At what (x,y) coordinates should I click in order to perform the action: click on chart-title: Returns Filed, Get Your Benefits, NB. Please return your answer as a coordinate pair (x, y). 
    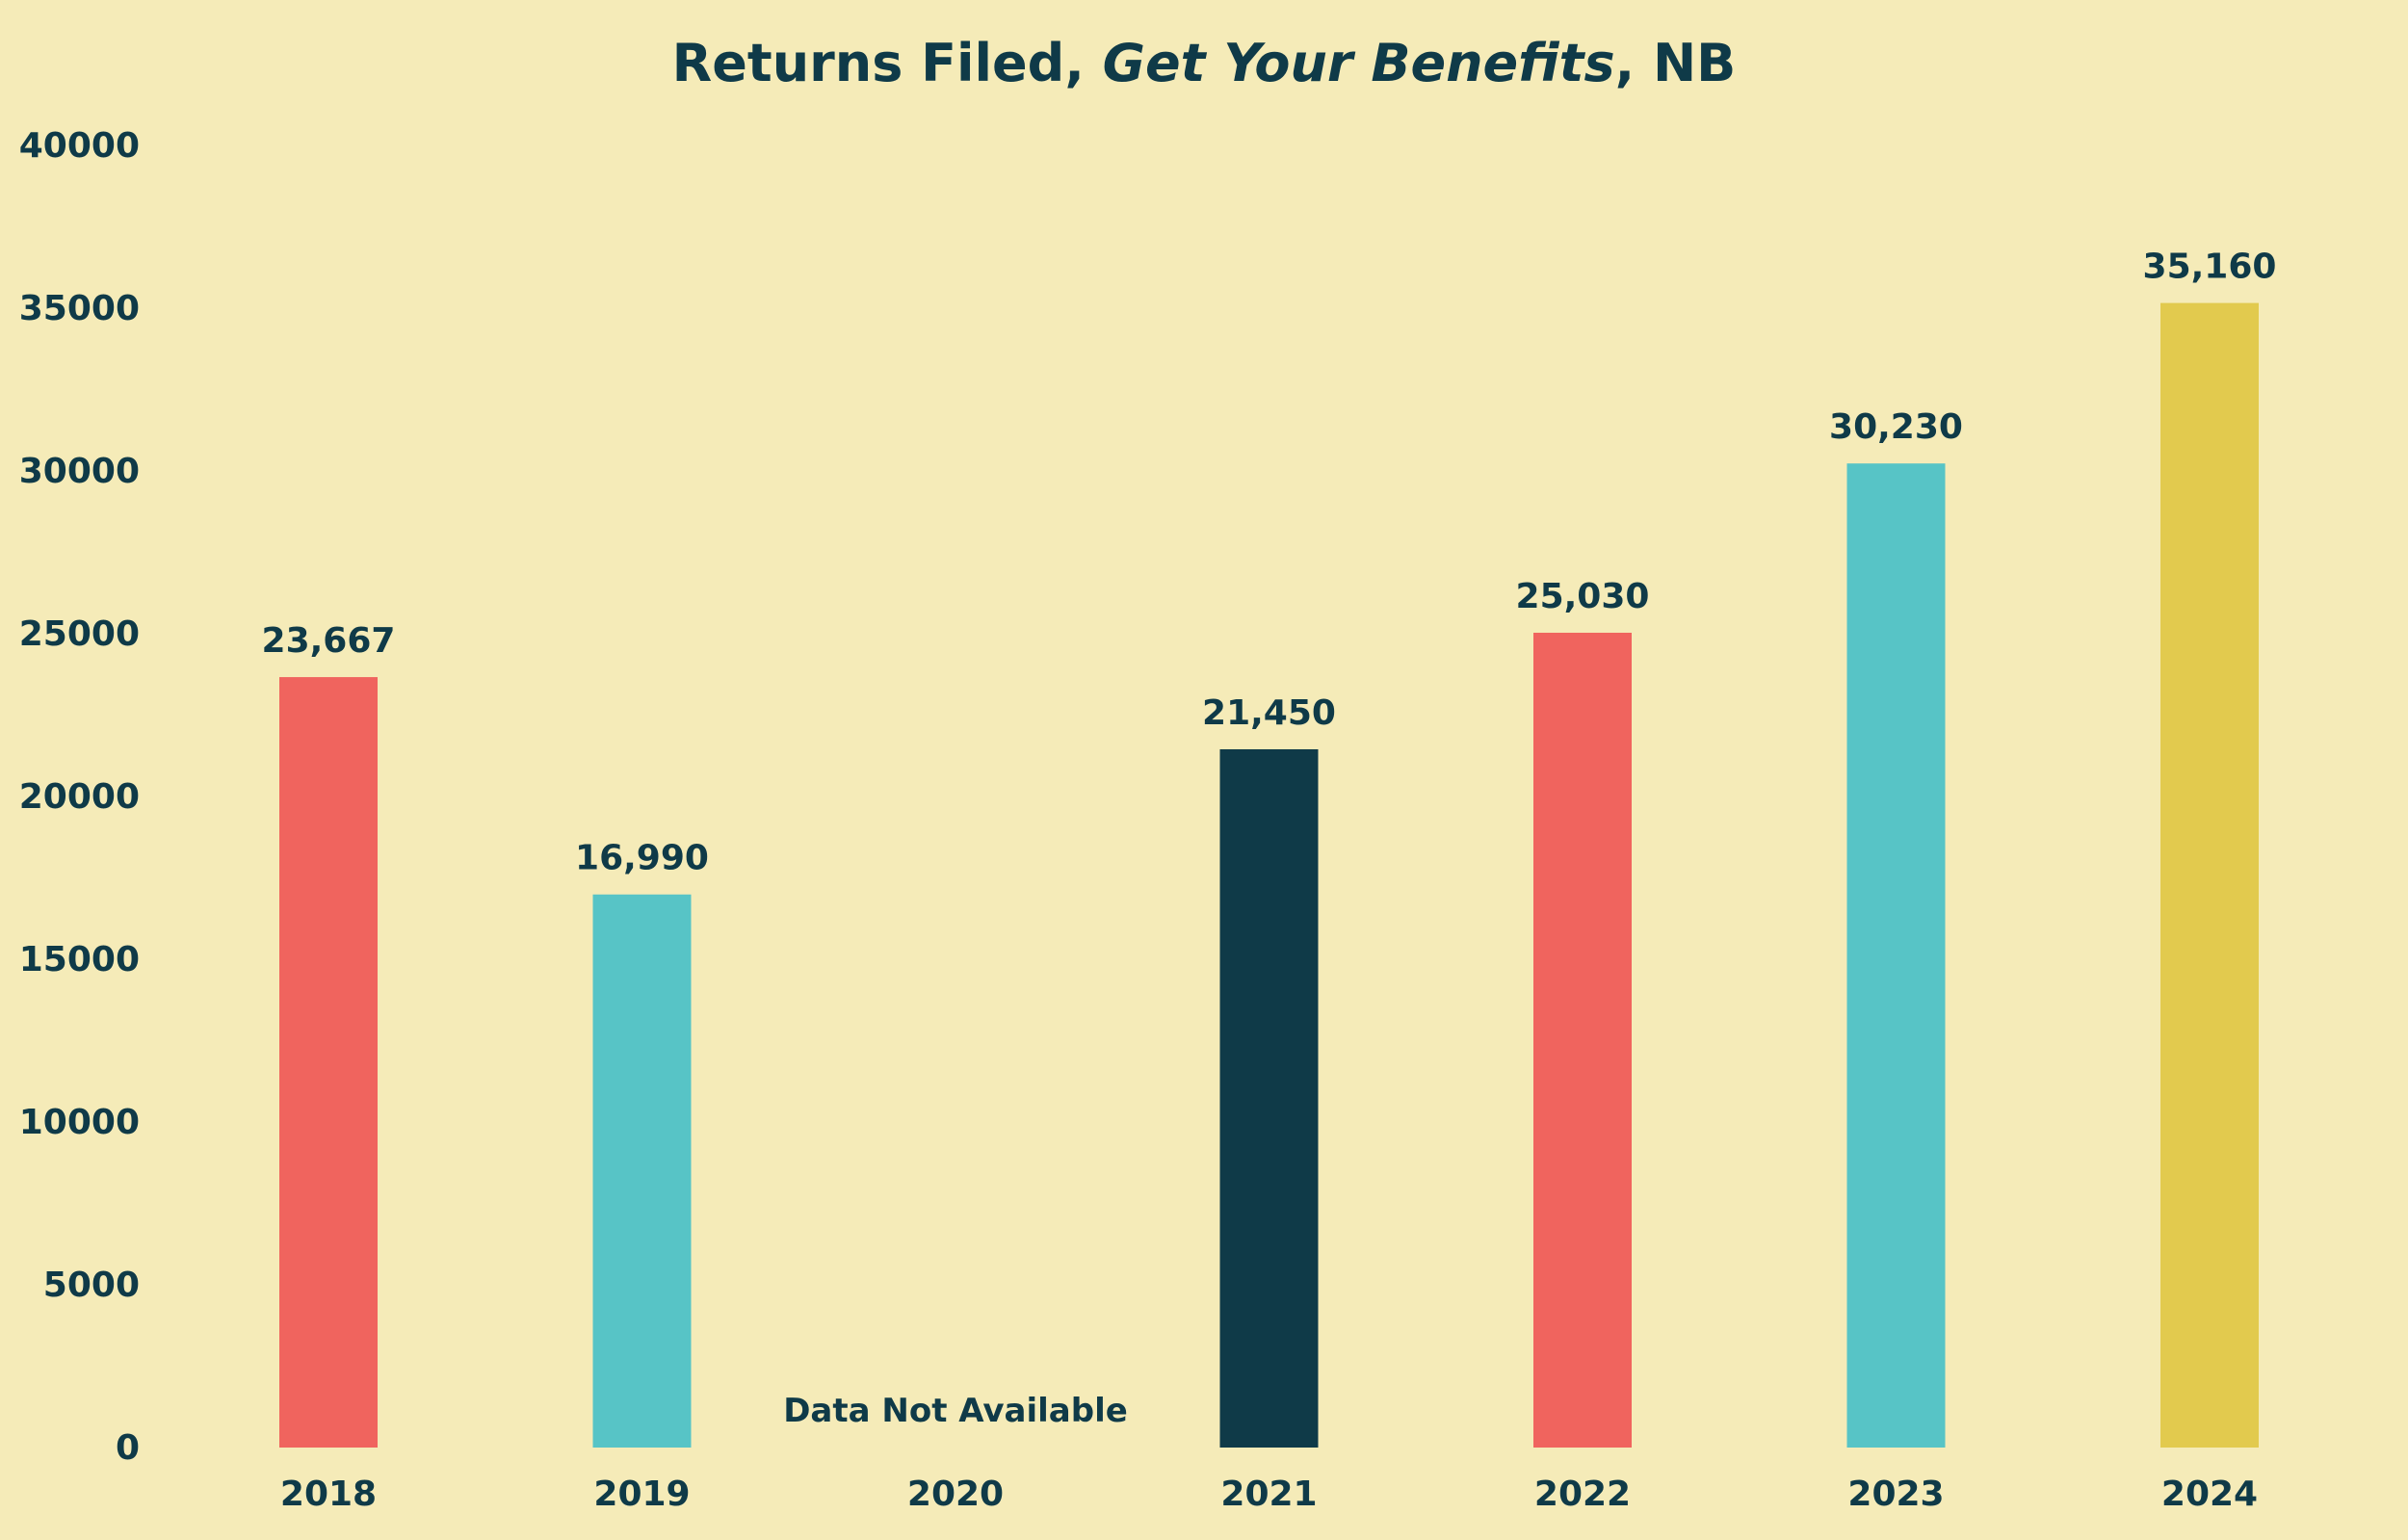
    Looking at the image, I should click on (1204, 63).